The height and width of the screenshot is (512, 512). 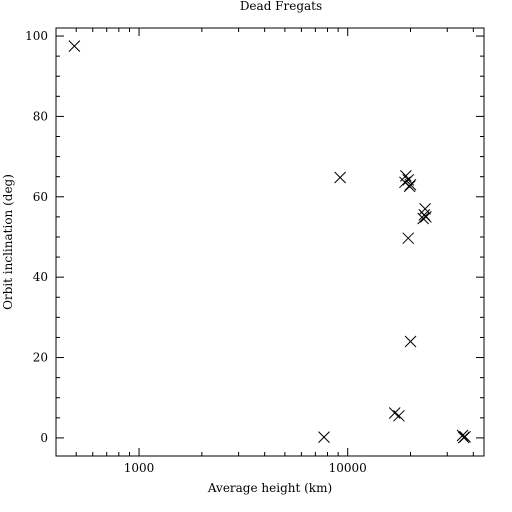 I want to click on x-axis-label: Average height (km), so click(x=269, y=488).